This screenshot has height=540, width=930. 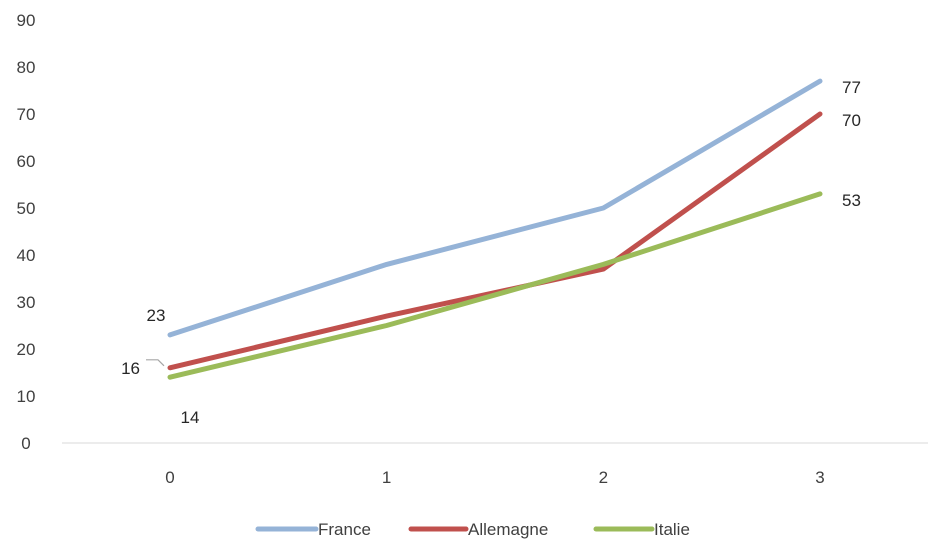 What do you see at coordinates (26, 396) in the screenshot?
I see `y-tick-label: 10` at bounding box center [26, 396].